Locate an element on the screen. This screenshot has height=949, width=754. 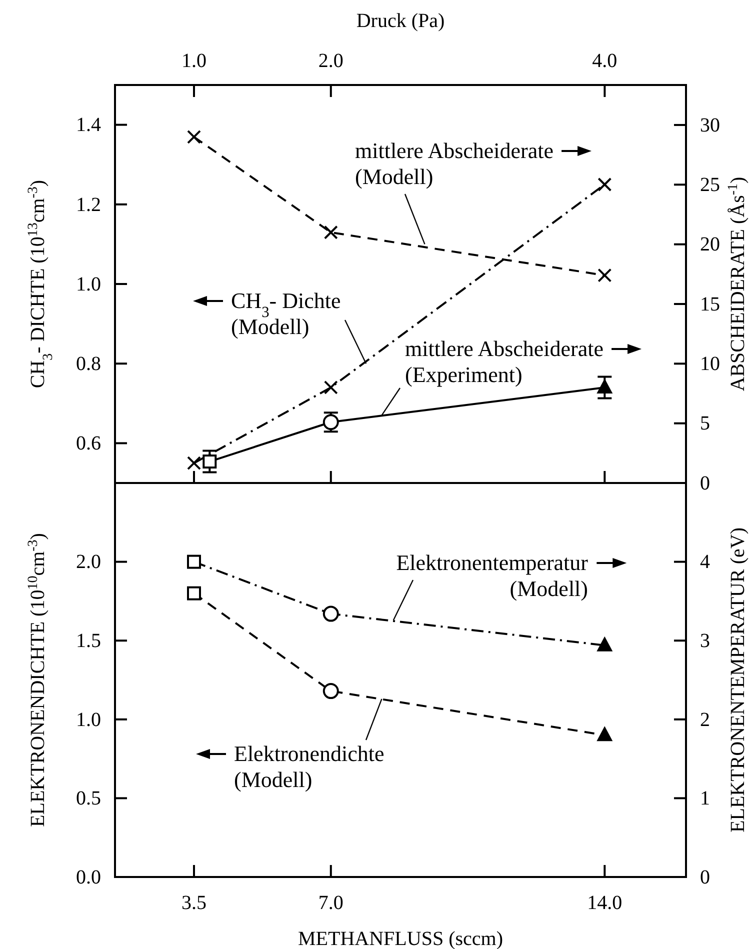
annotation: CH$_{3}$- Dichte (Modell) is located at coordinates (286, 313).